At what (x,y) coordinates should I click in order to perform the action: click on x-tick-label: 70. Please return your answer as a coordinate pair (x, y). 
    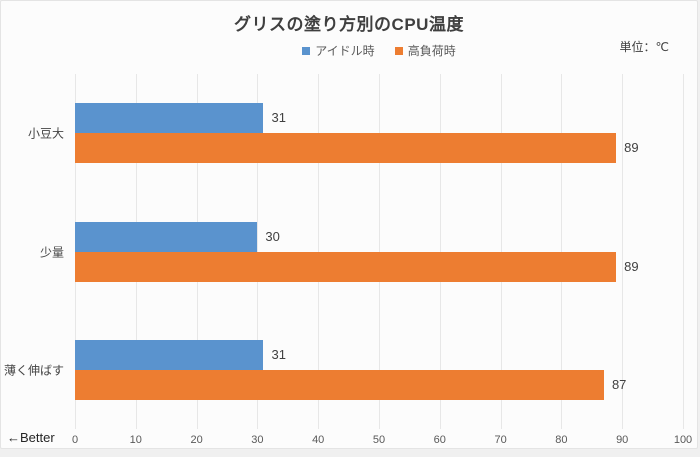
    Looking at the image, I should click on (500, 440).